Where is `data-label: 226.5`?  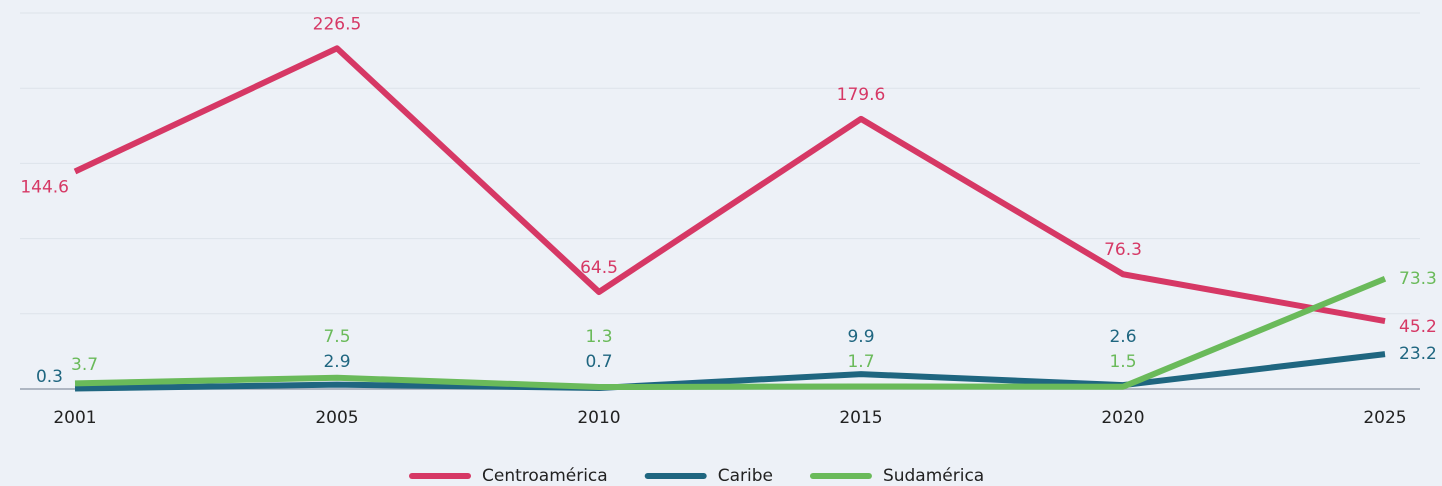 data-label: 226.5 is located at coordinates (337, 24).